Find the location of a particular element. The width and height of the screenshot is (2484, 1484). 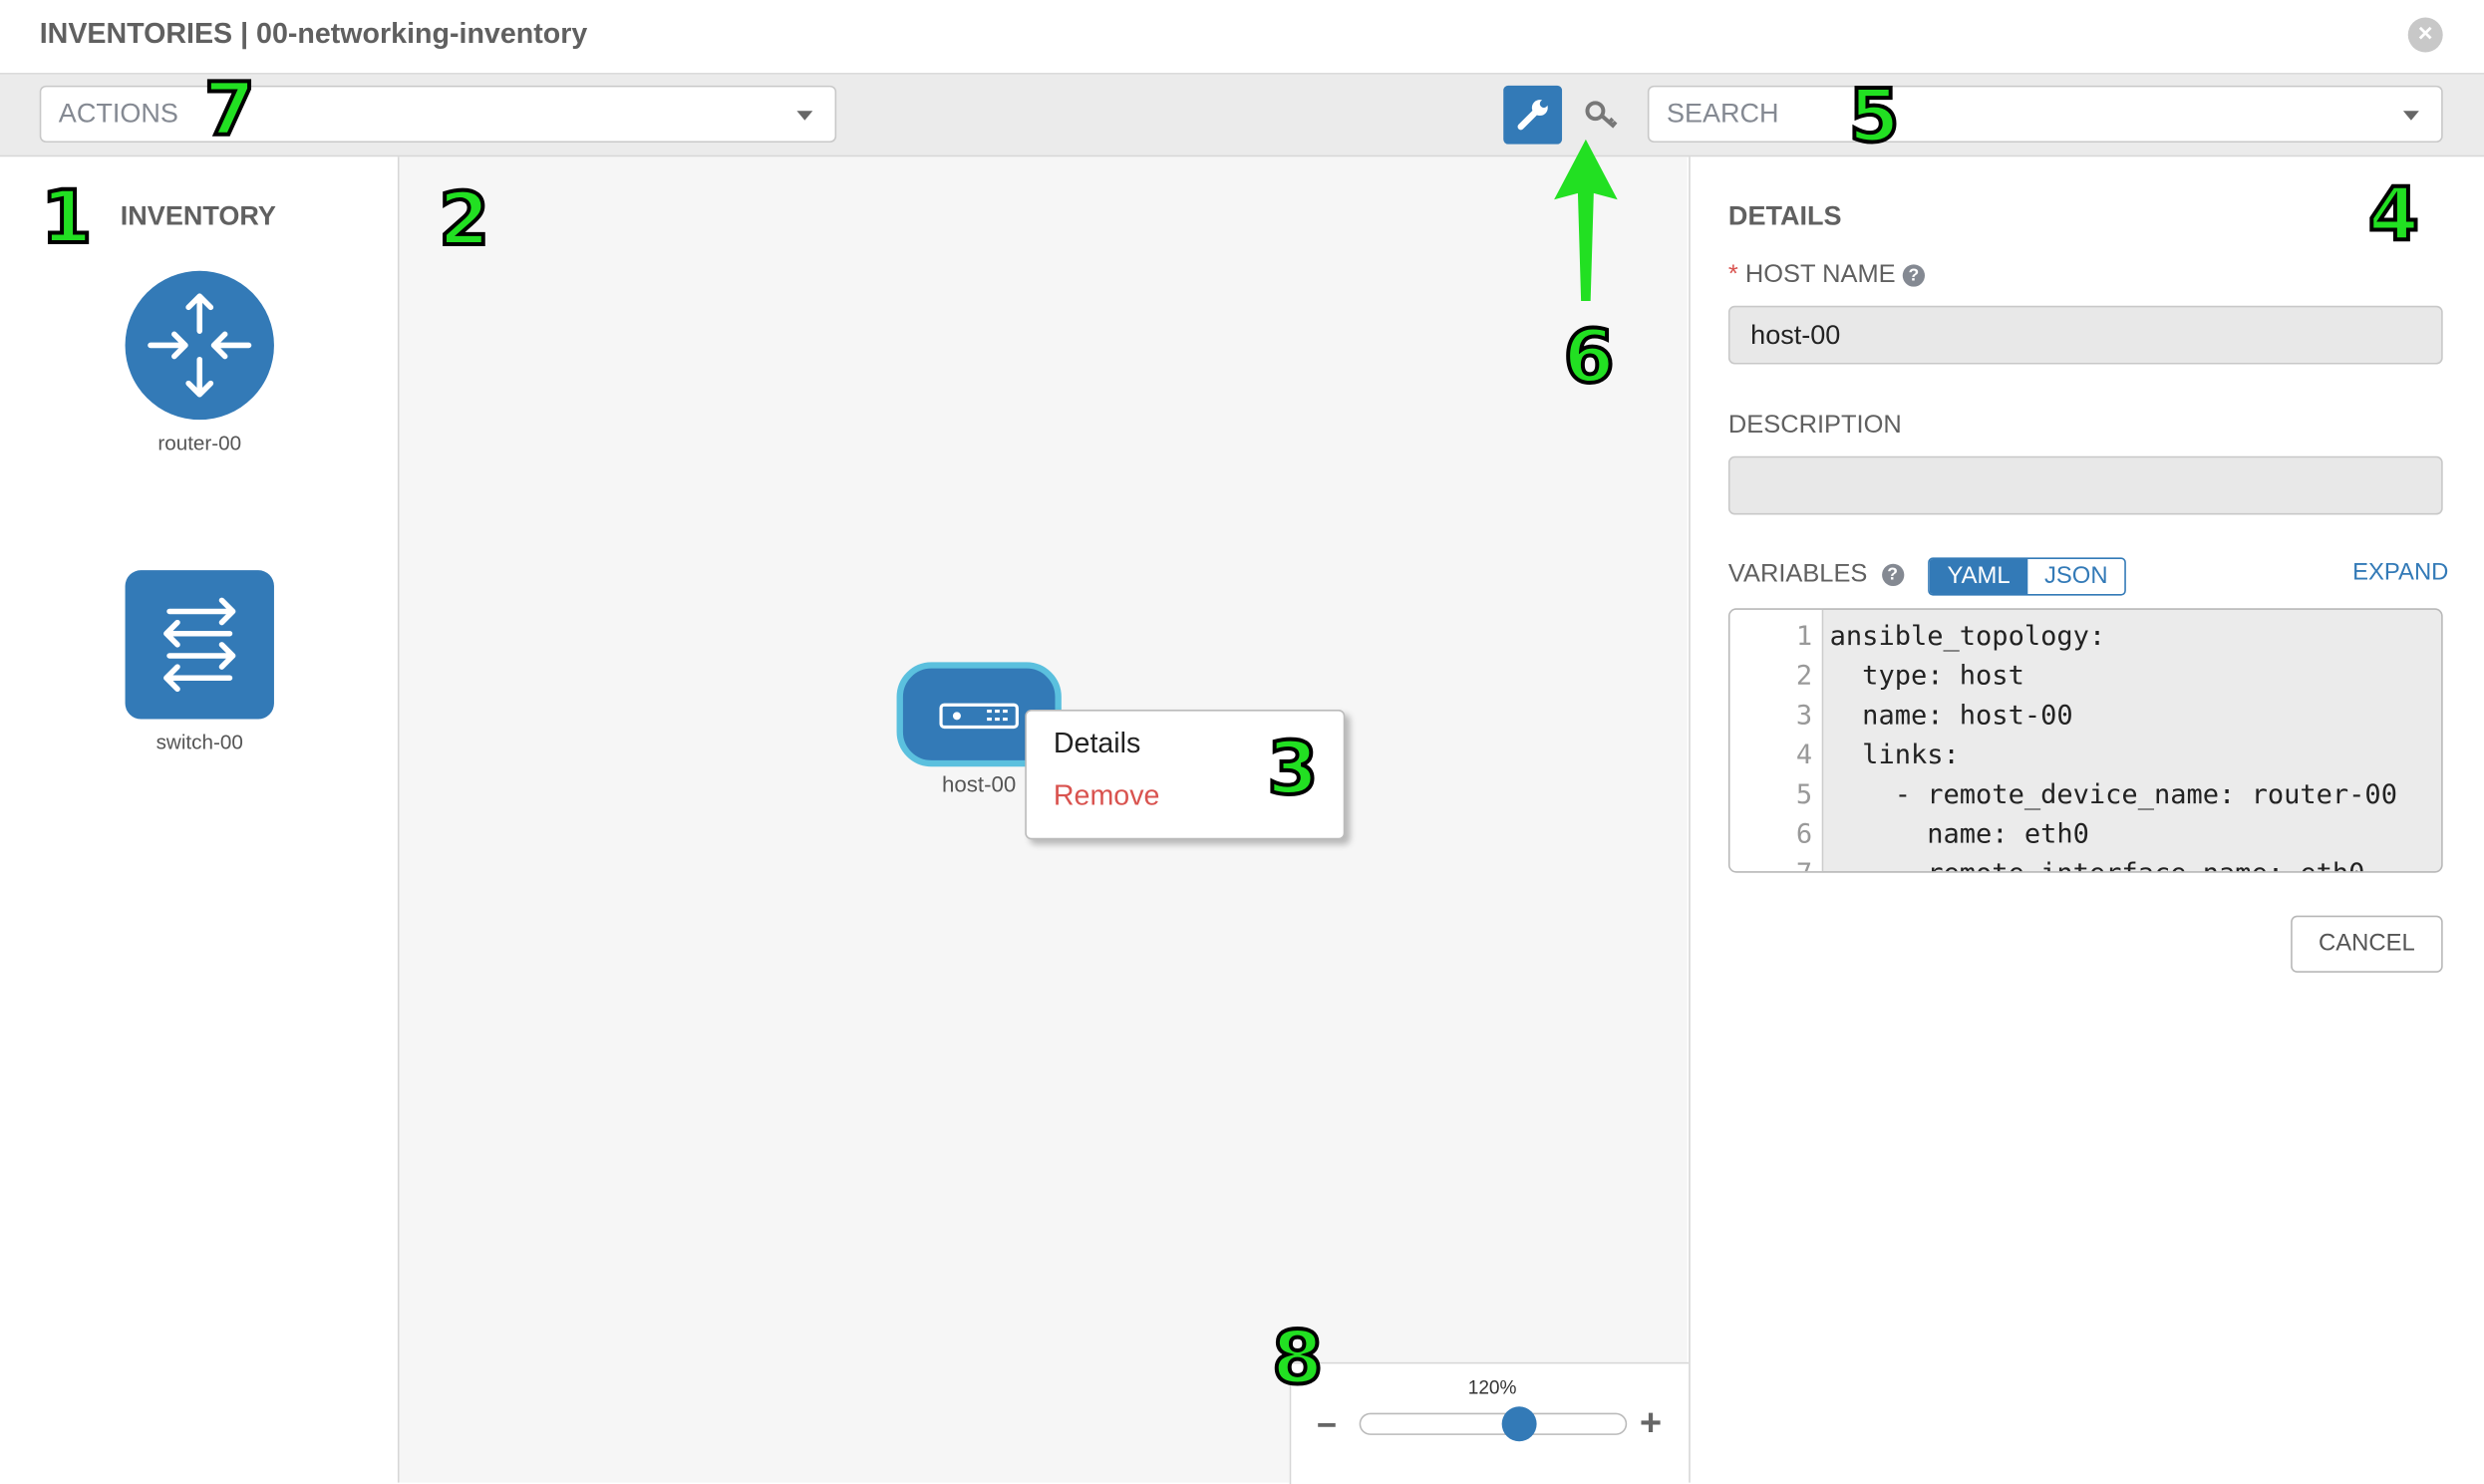

host-node-label: host-00 is located at coordinates (979, 783).